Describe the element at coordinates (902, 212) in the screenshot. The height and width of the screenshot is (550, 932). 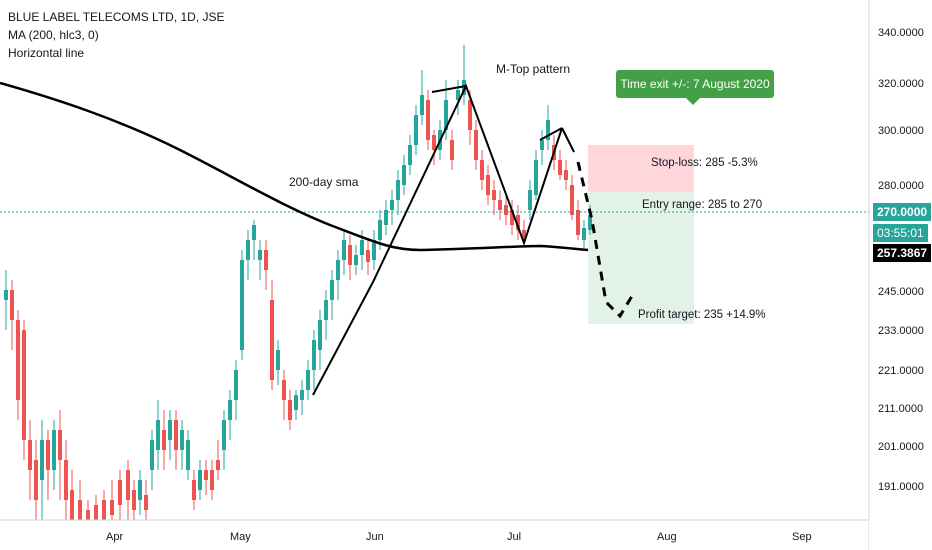
I see `last-price-tag: 270.0000` at that location.